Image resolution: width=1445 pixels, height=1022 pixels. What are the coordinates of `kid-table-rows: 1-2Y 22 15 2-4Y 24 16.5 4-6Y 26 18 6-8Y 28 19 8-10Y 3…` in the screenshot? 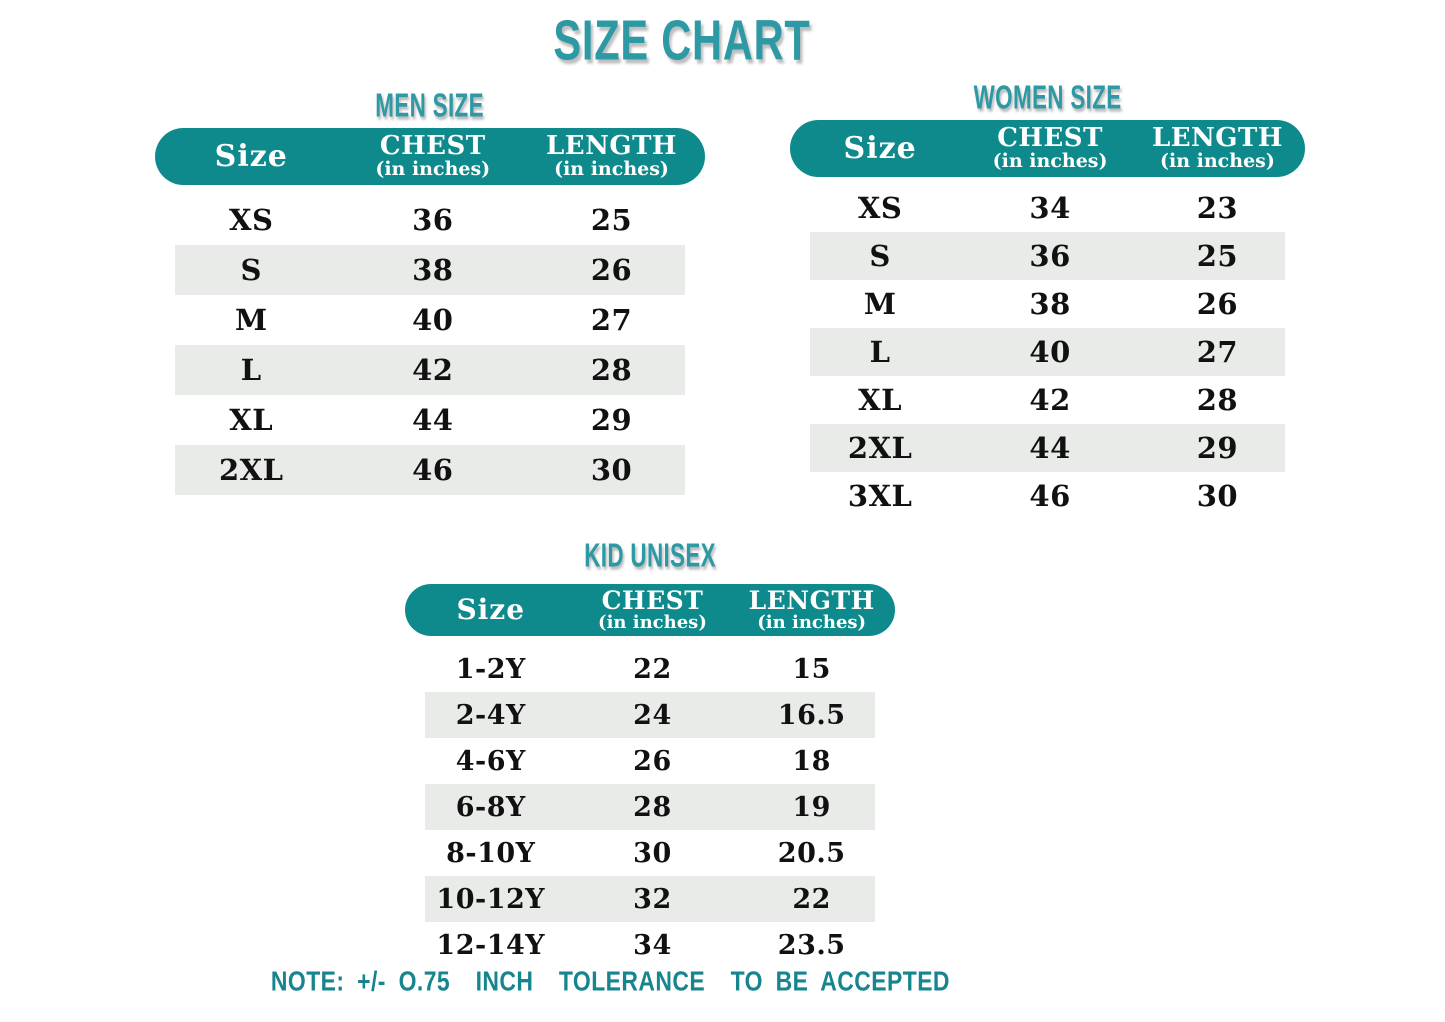 It's located at (650, 807).